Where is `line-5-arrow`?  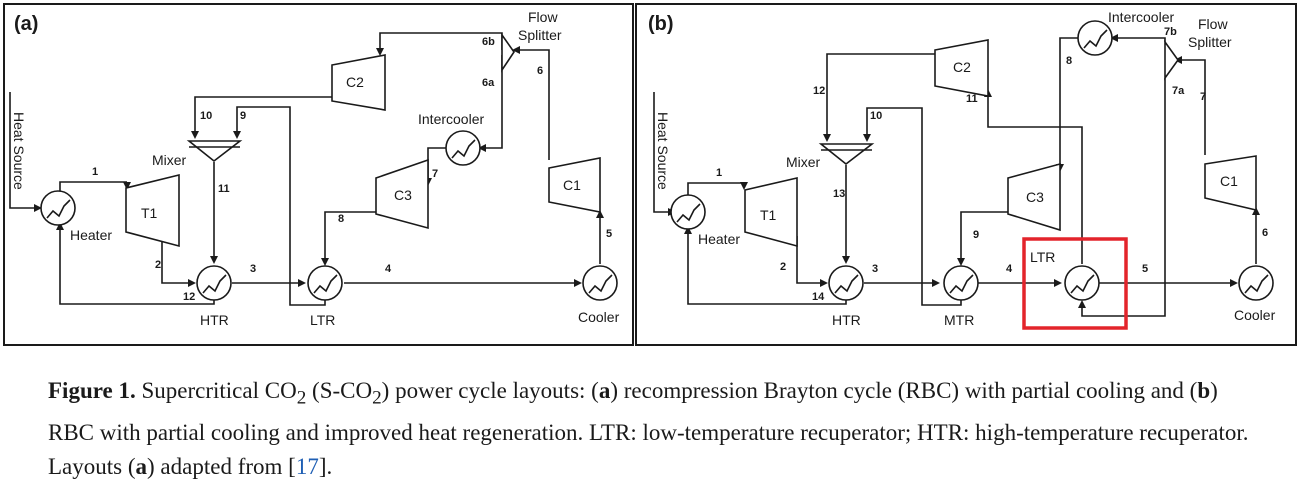
line-5-arrow is located at coordinates (600, 214).